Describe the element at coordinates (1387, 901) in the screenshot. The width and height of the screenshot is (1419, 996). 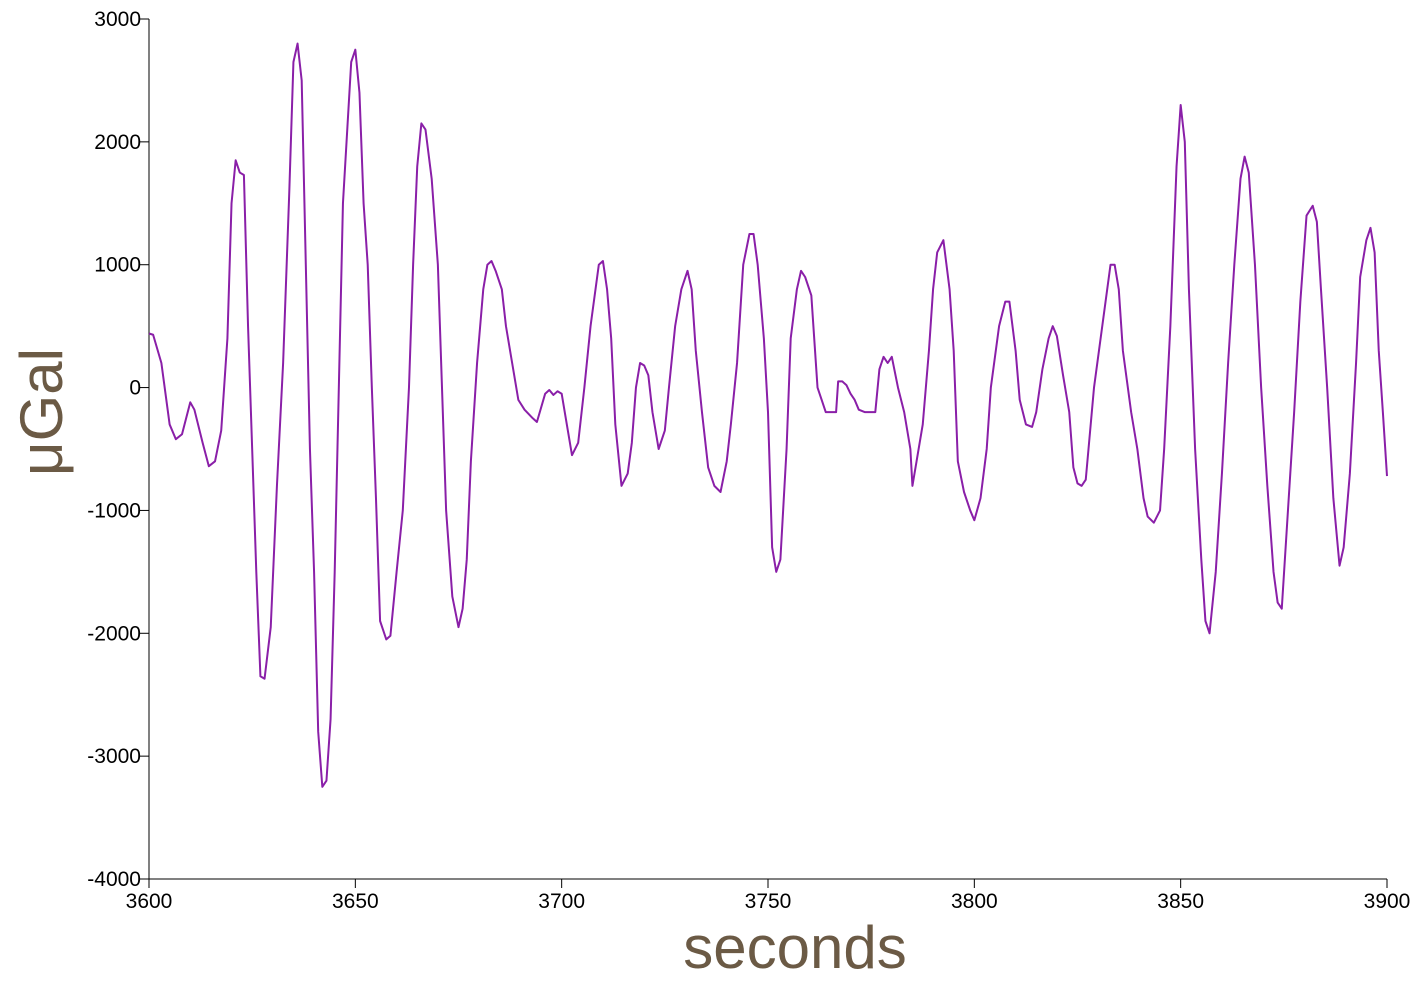
I see `x-tick-label: 3900` at that location.